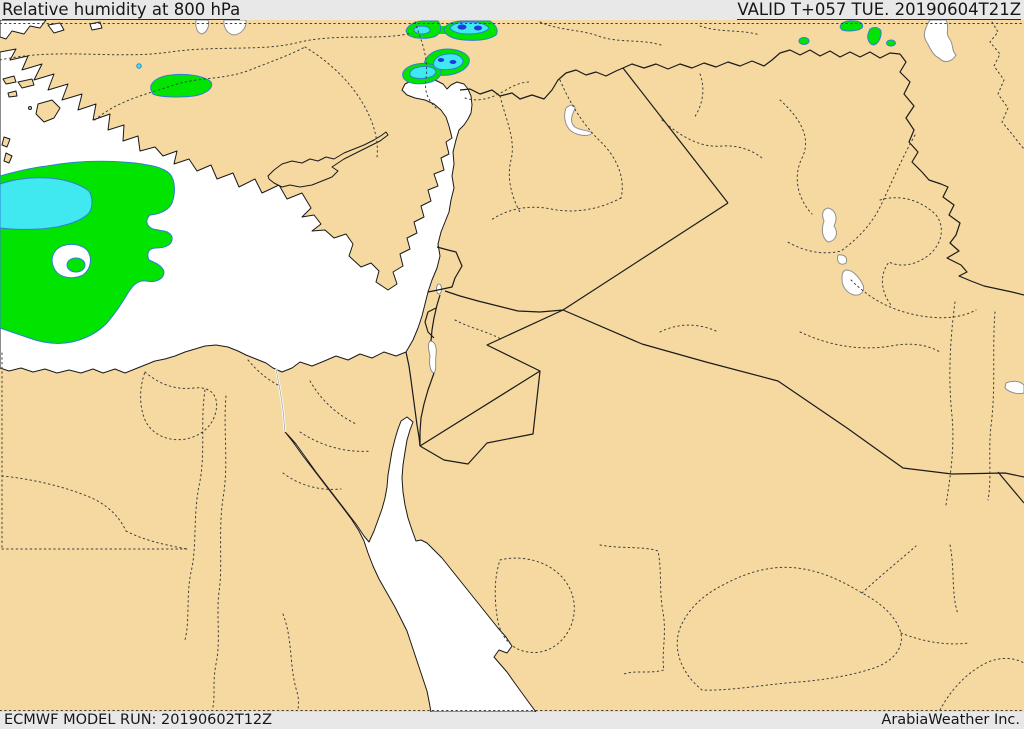  Describe the element at coordinates (793, 393) in the screenshot. I see `border-iraq-saudi` at that location.